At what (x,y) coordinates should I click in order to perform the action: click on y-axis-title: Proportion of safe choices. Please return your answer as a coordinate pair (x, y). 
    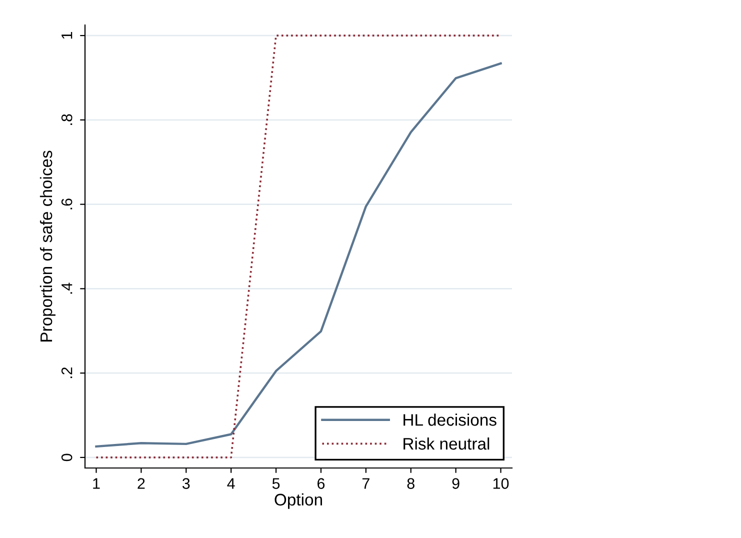
    Looking at the image, I should click on (48, 246).